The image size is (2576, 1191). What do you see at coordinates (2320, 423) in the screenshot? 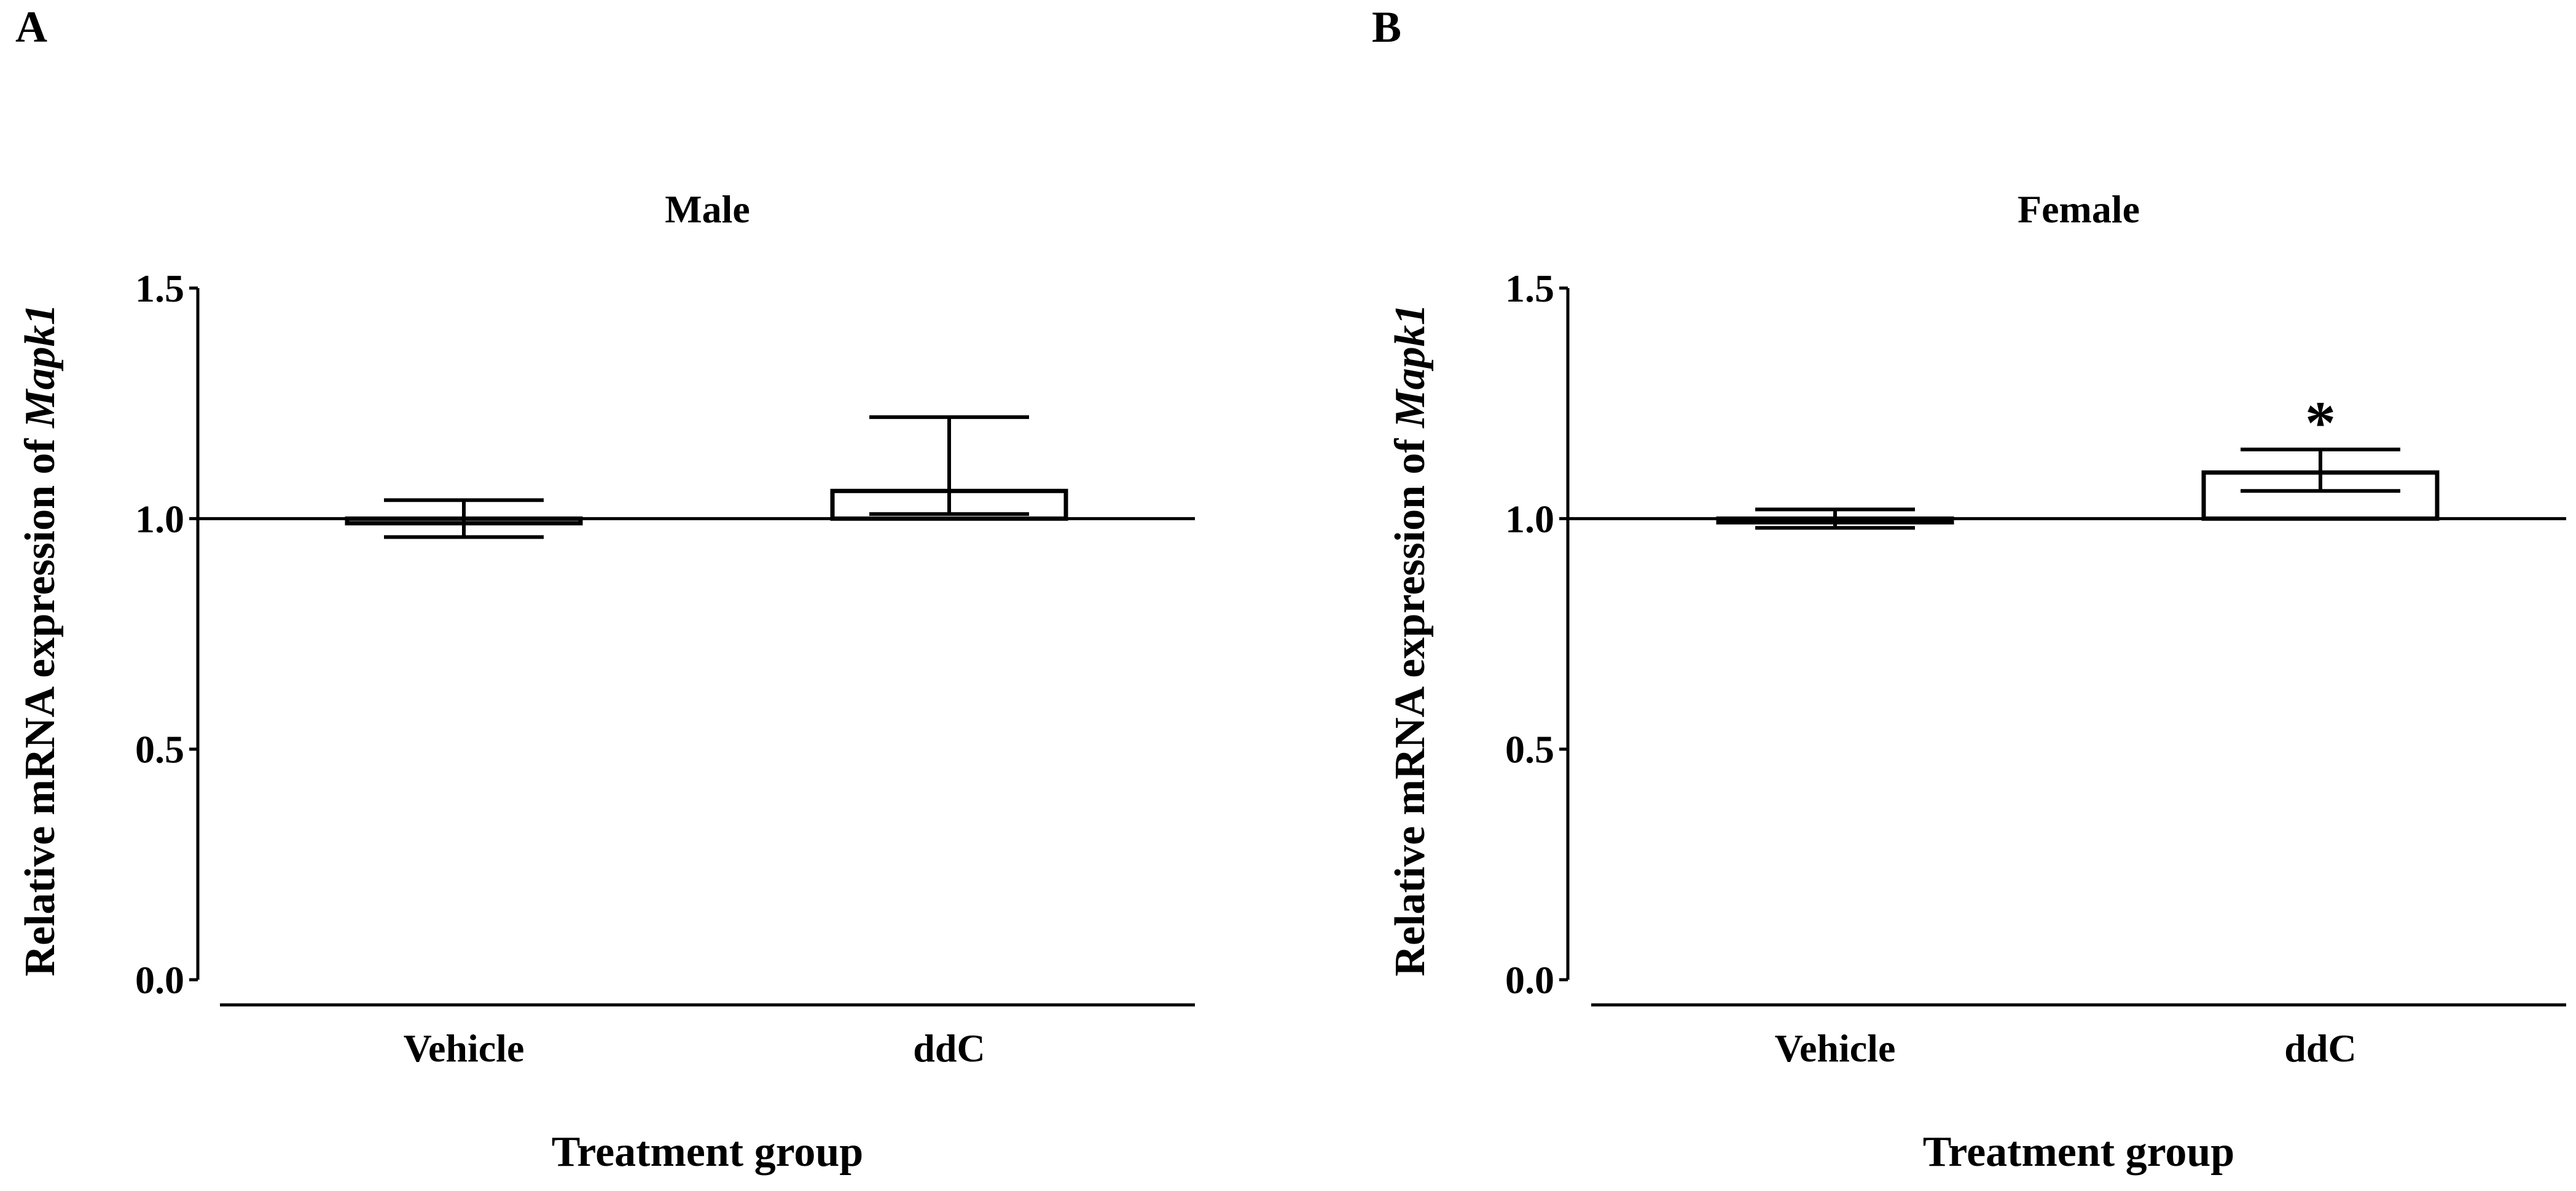
I see `significance-asterisk: *` at bounding box center [2320, 423].